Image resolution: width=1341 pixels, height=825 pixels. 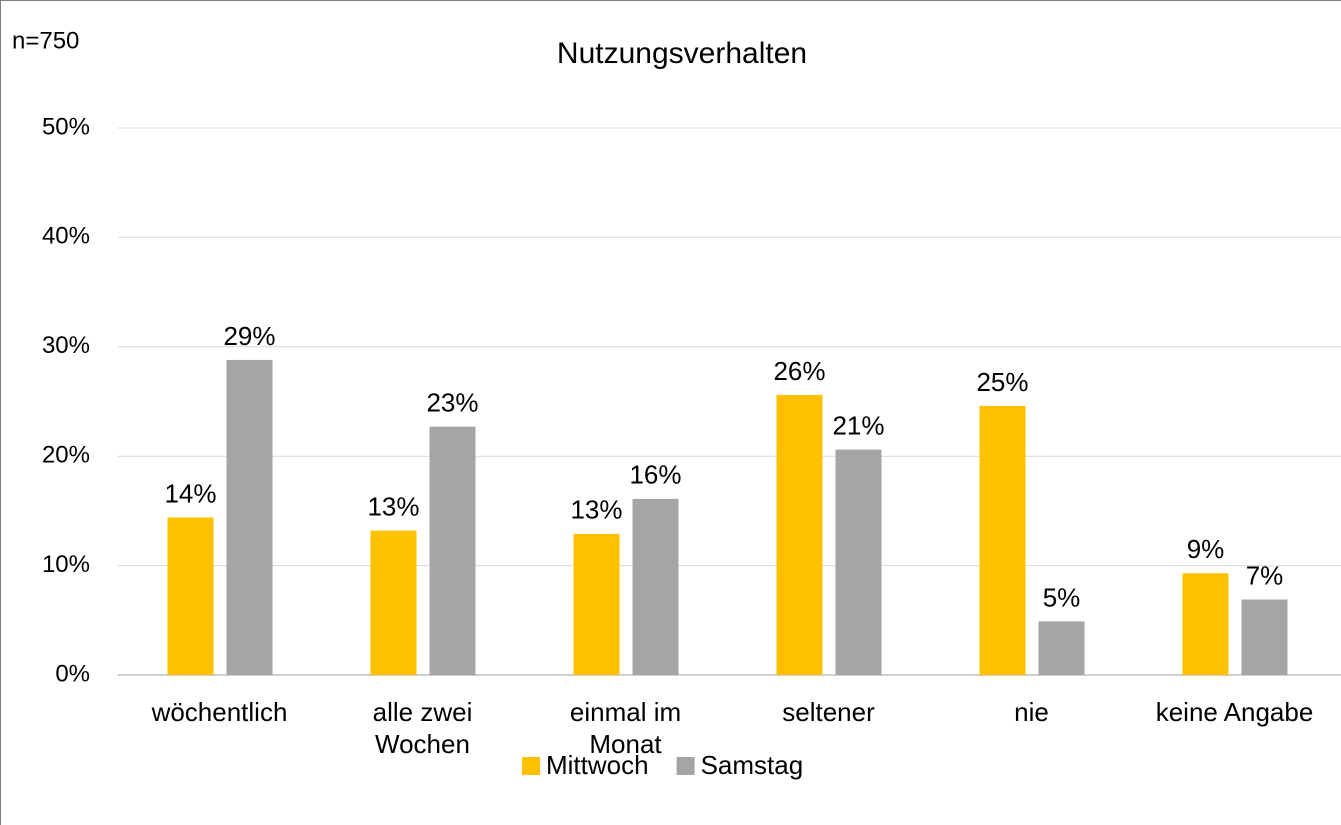 What do you see at coordinates (66, 236) in the screenshot?
I see `y-tick-label: 40%` at bounding box center [66, 236].